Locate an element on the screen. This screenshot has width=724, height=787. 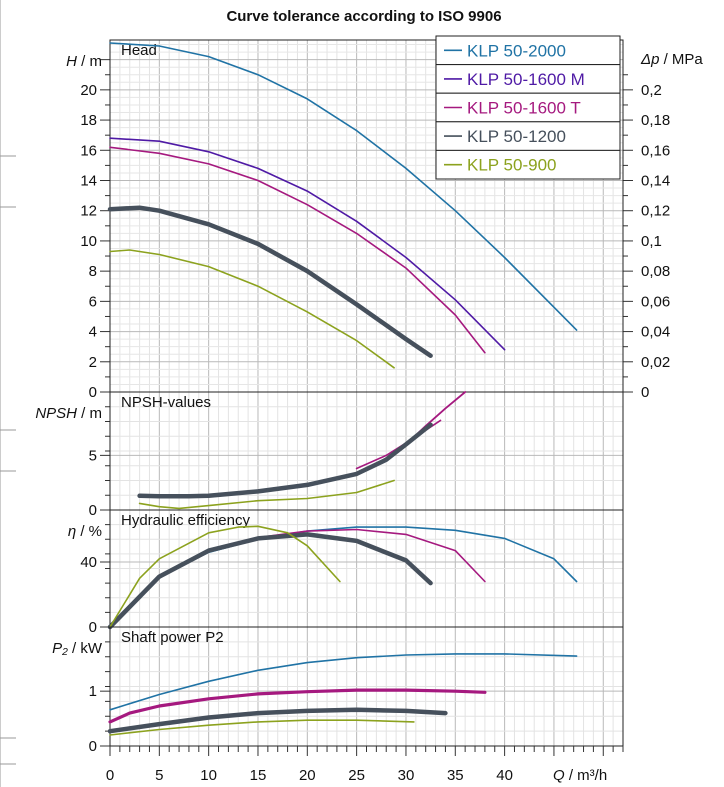
panel-title: NPSH-values is located at coordinates (166, 402).